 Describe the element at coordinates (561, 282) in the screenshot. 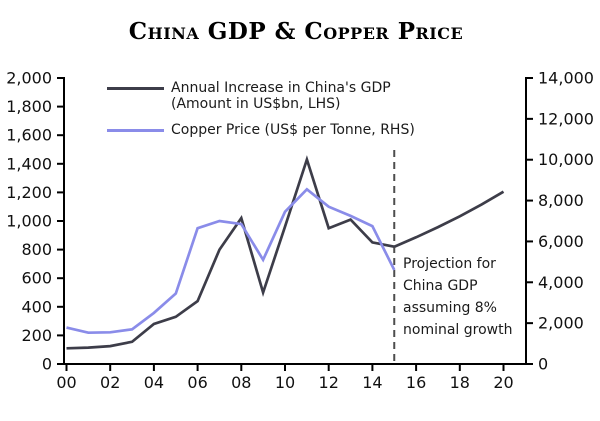

I see `svg-text: 4,000` at that location.